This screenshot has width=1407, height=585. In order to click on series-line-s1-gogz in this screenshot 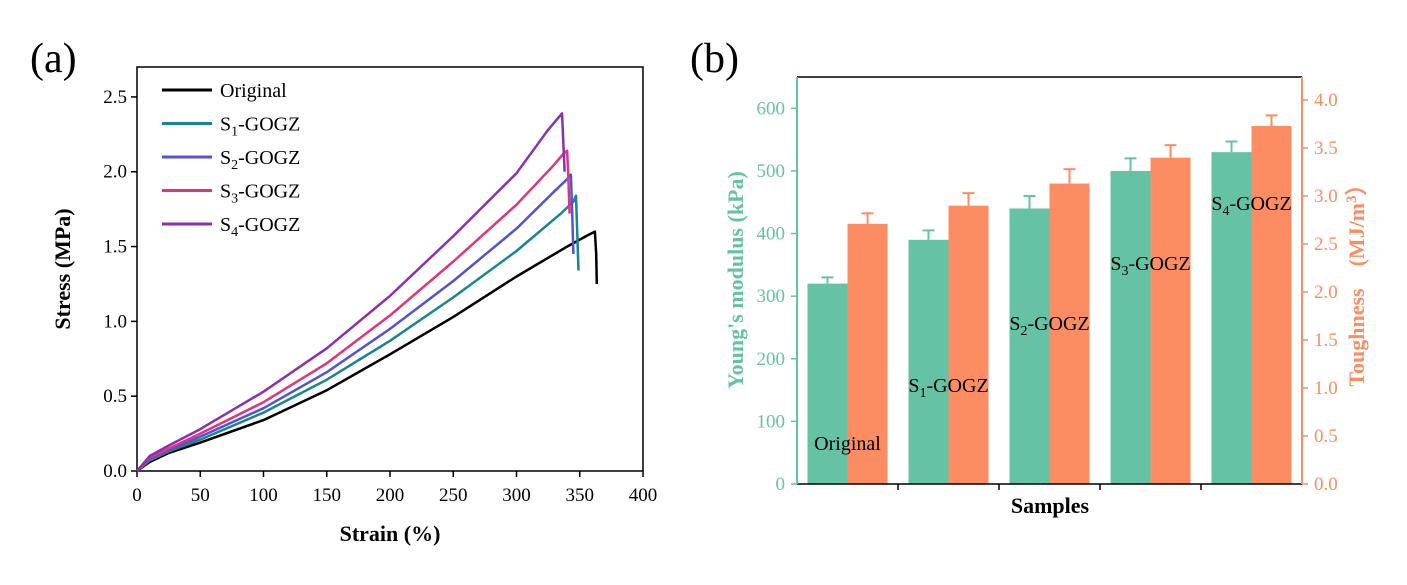, I will do `click(358, 333)`.